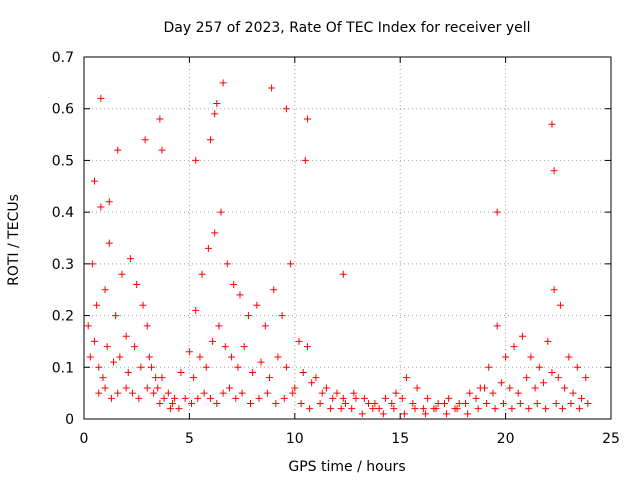 The image size is (640, 480). I want to click on y-axis-label: ROTI / TECUs, so click(14, 240).